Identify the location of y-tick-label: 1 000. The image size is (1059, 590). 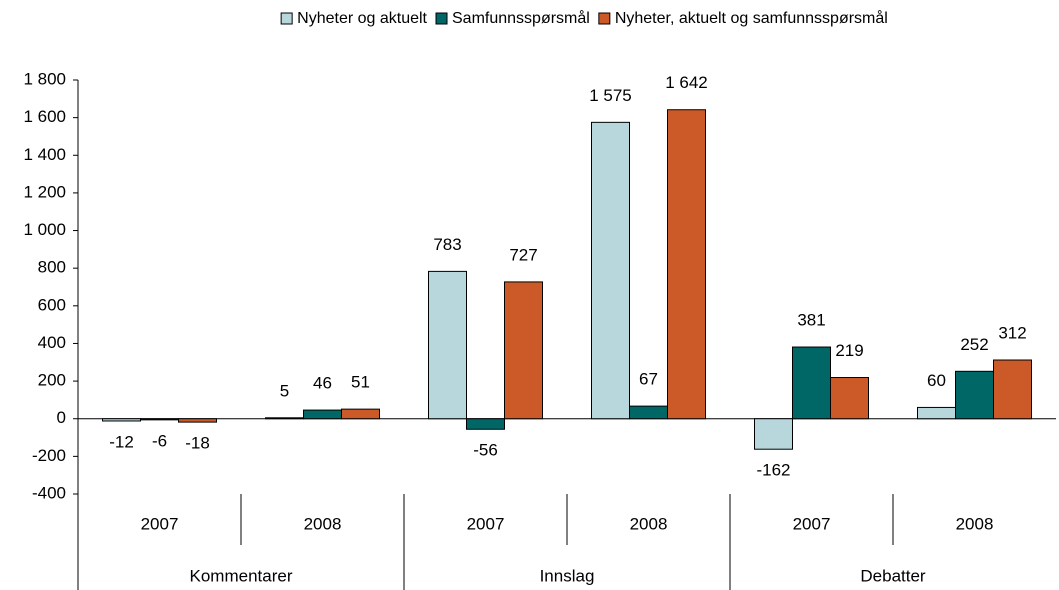
(44, 229).